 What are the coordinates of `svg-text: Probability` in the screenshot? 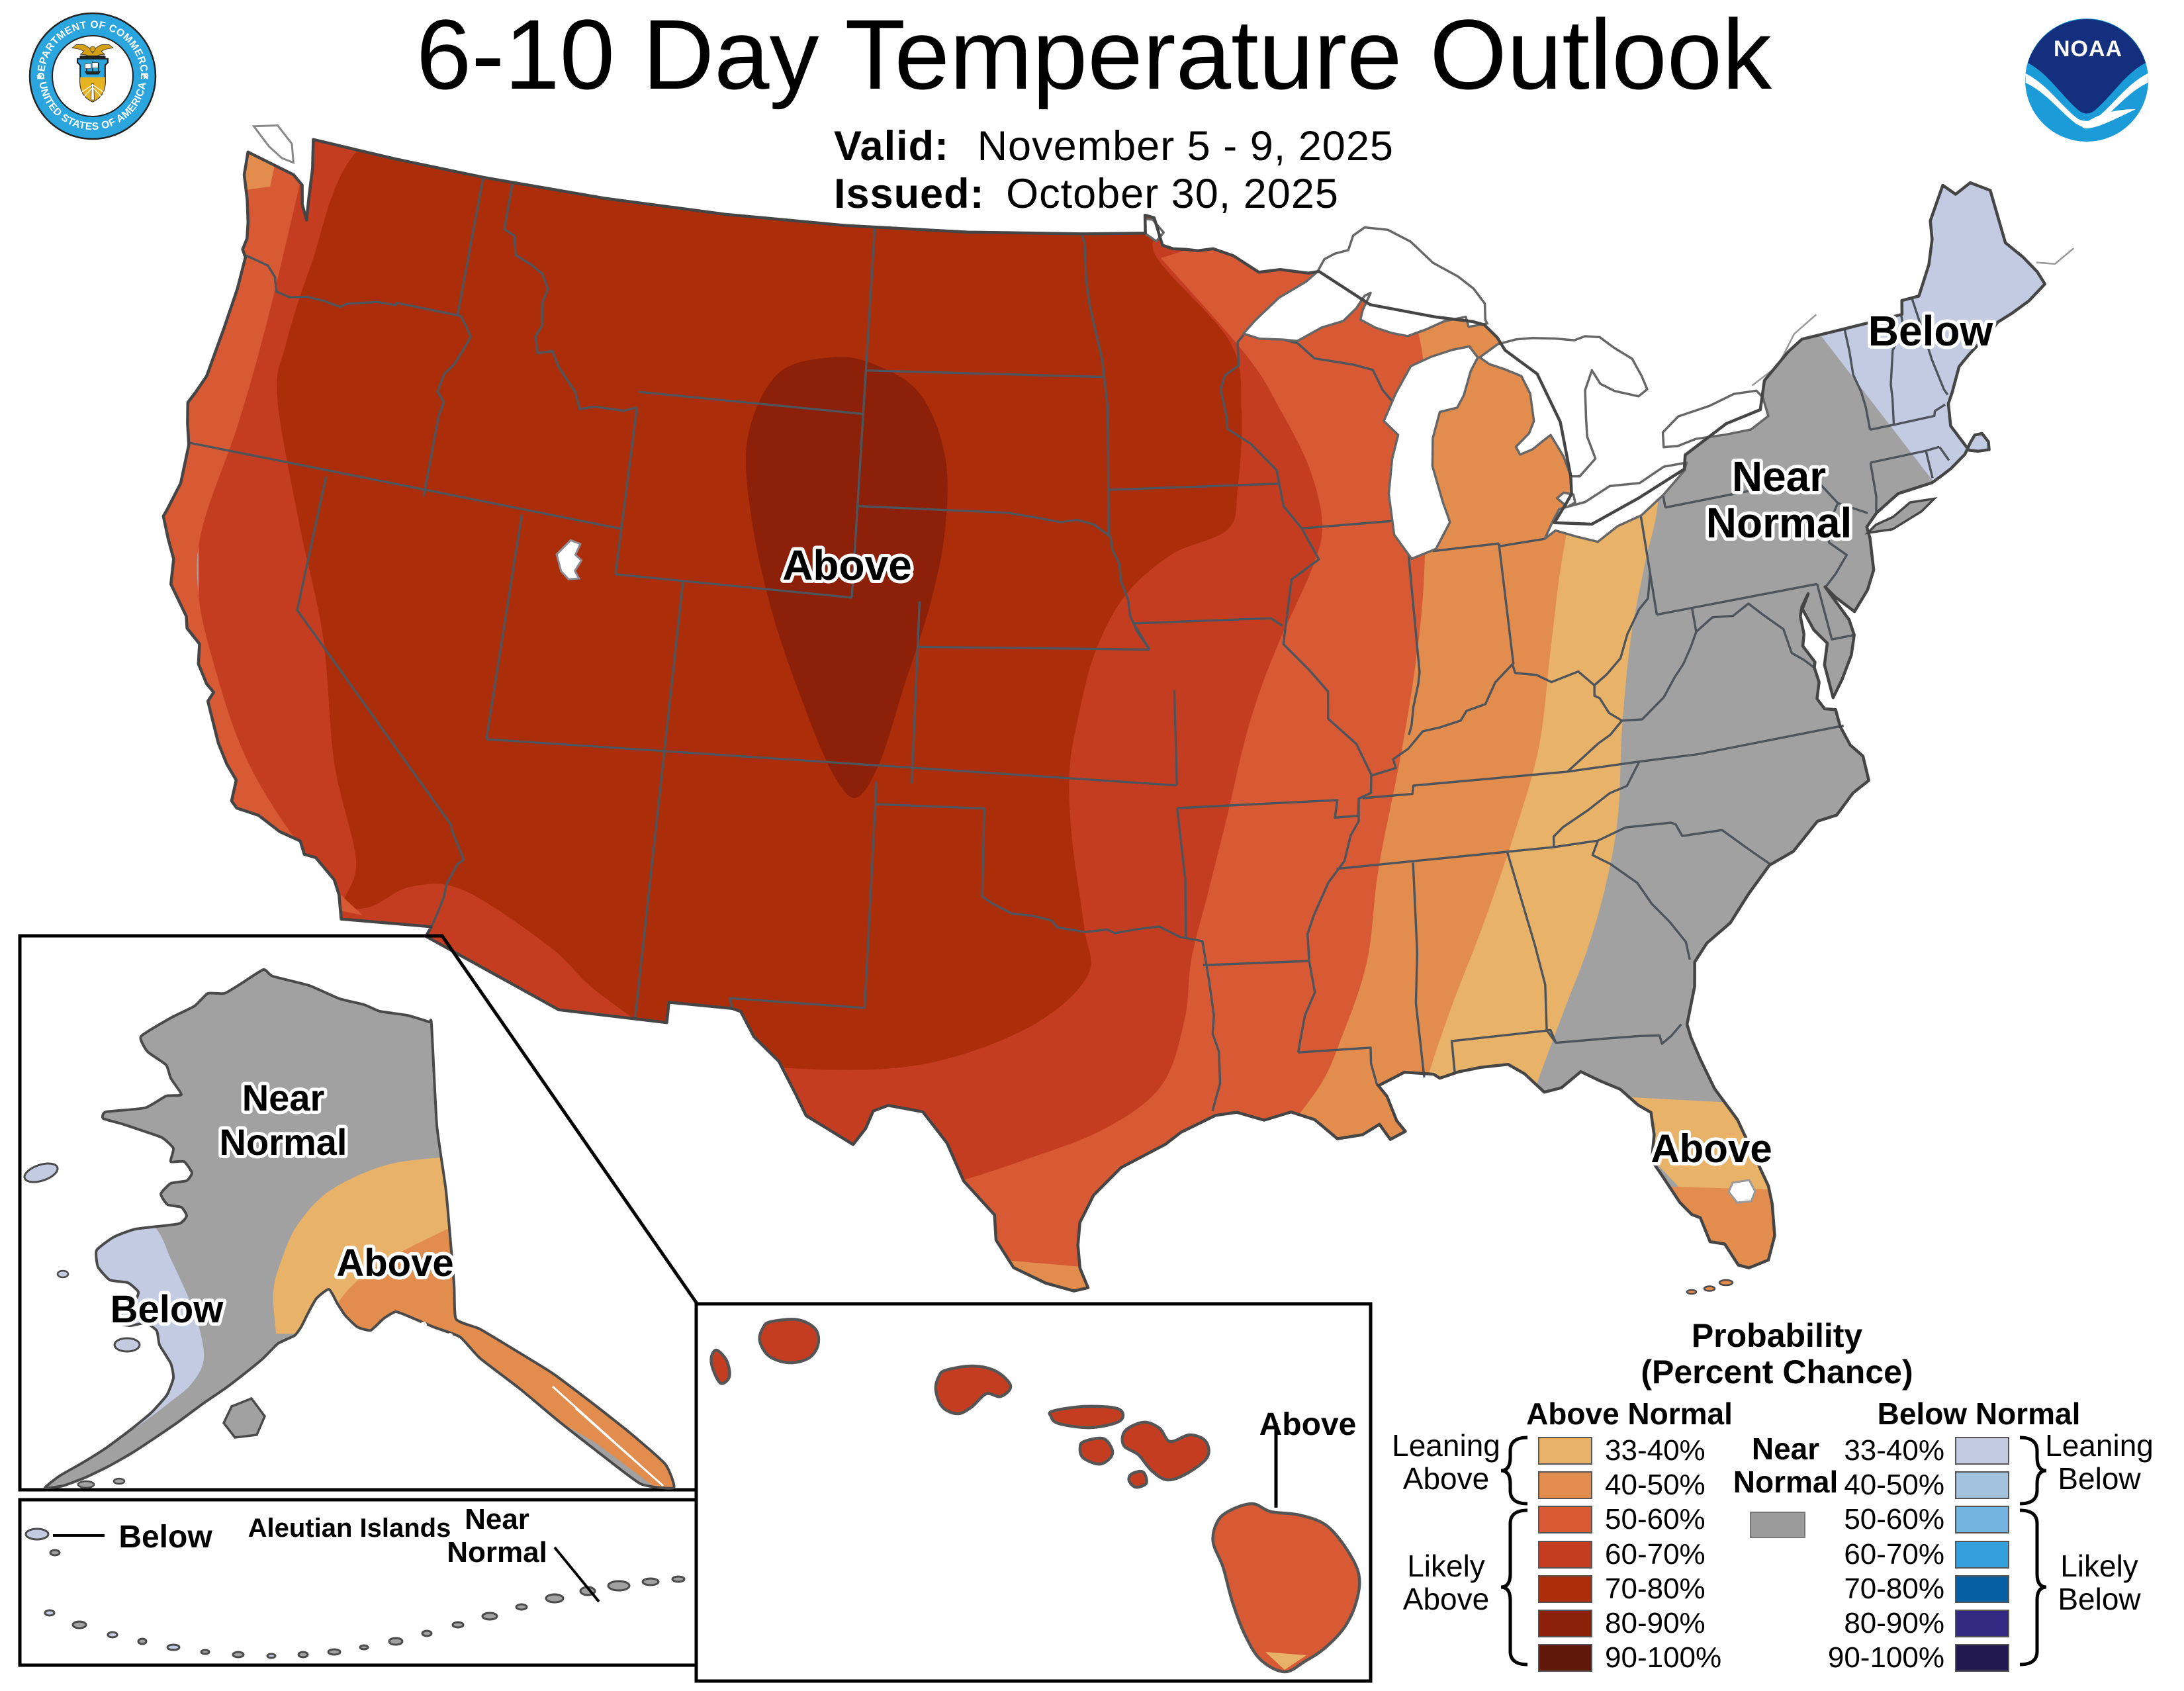 It's located at (1777, 1335).